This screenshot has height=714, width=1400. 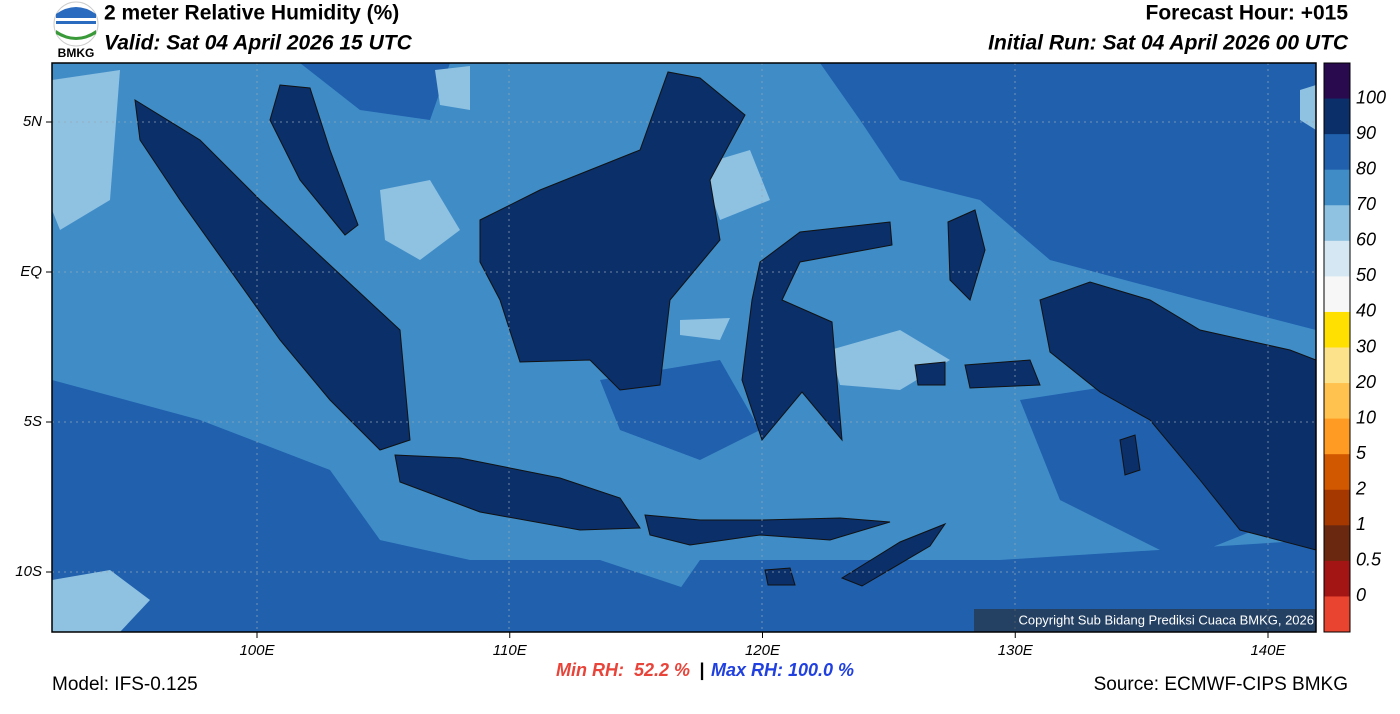 I want to click on colorbar-label: 30, so click(x=1366, y=346).